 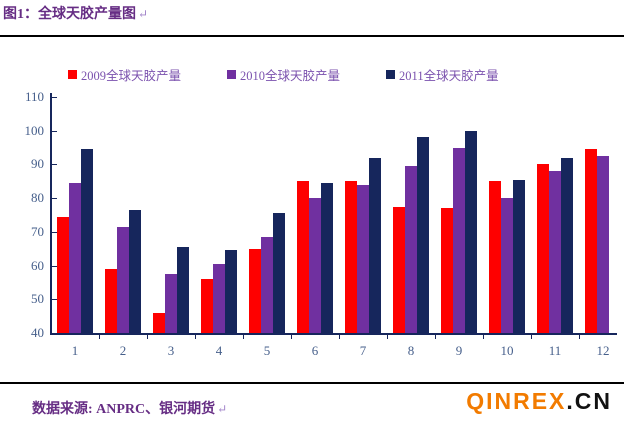 What do you see at coordinates (124, 409) in the screenshot?
I see `data-source-text: 数据来源: ANPRC、银河期货` at bounding box center [124, 409].